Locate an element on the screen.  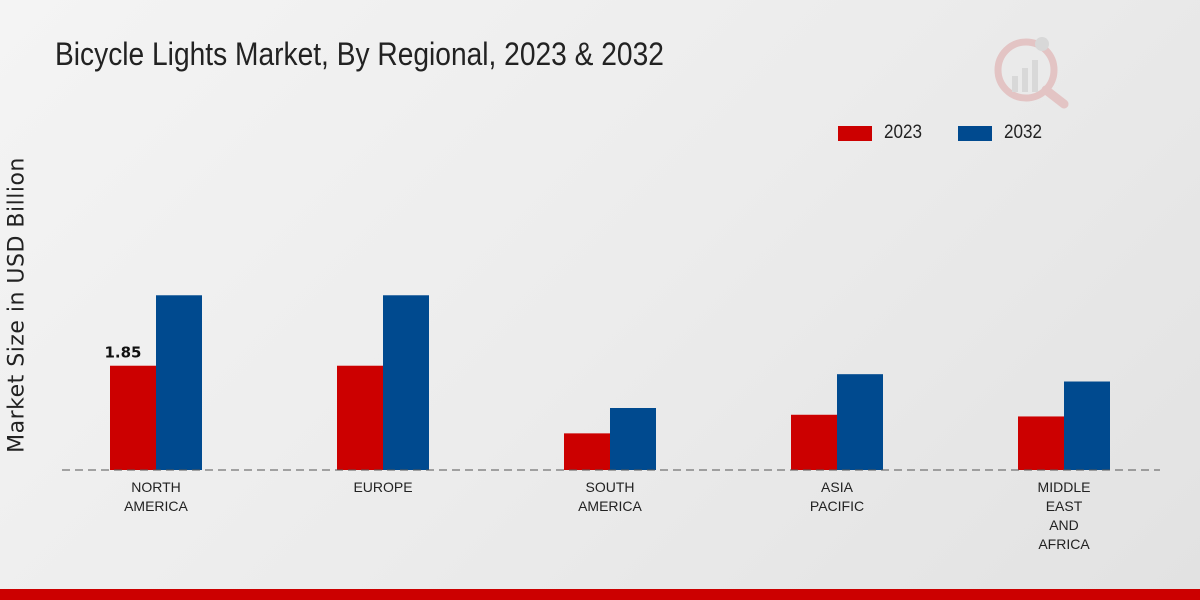
x-tick-label: AFRICA is located at coordinates (1064, 544).